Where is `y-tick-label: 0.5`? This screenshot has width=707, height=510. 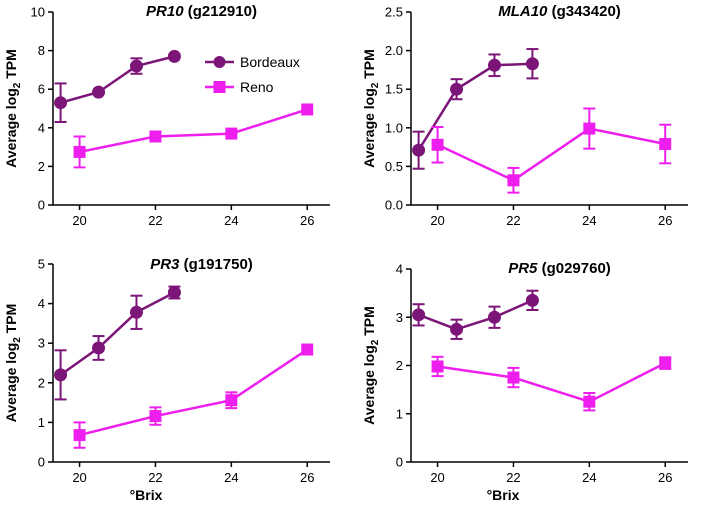 y-tick-label: 0.5 is located at coordinates (394, 166).